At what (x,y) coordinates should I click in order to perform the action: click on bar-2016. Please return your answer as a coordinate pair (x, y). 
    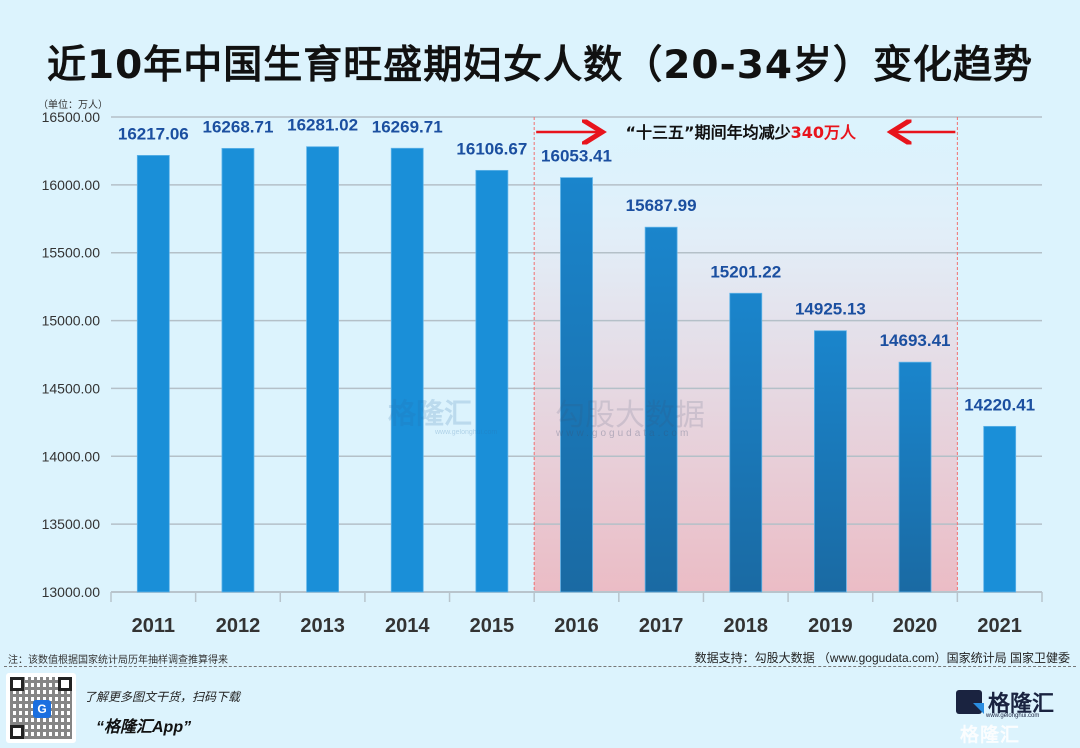
    Looking at the image, I should click on (576, 385).